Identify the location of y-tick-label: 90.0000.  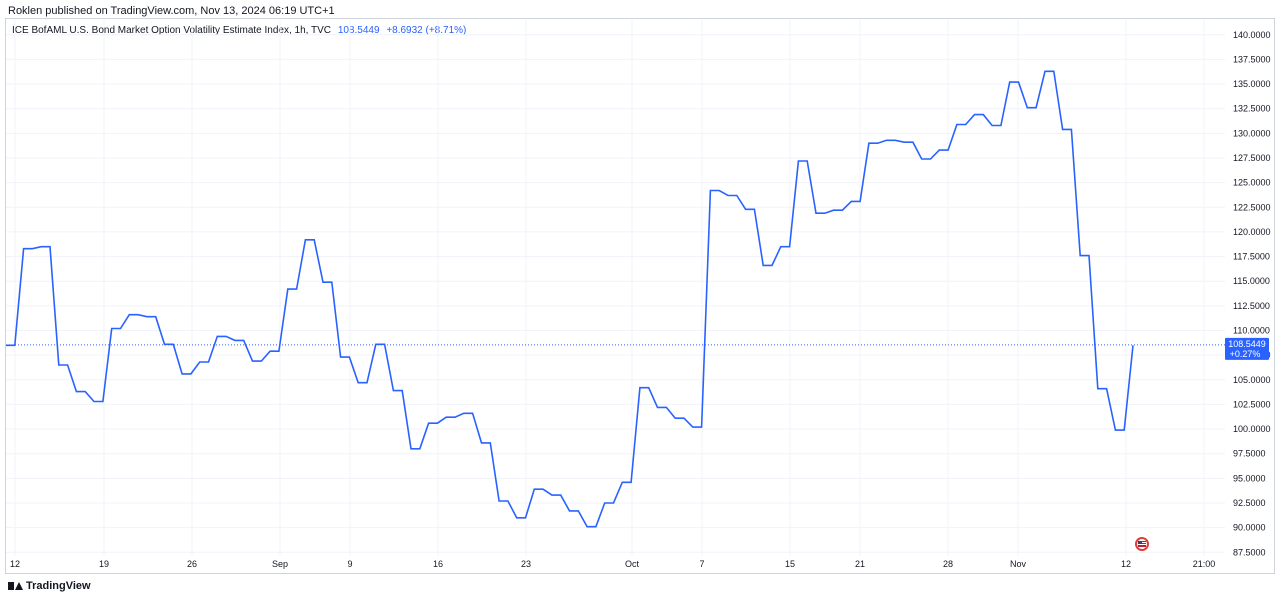
(1249, 528).